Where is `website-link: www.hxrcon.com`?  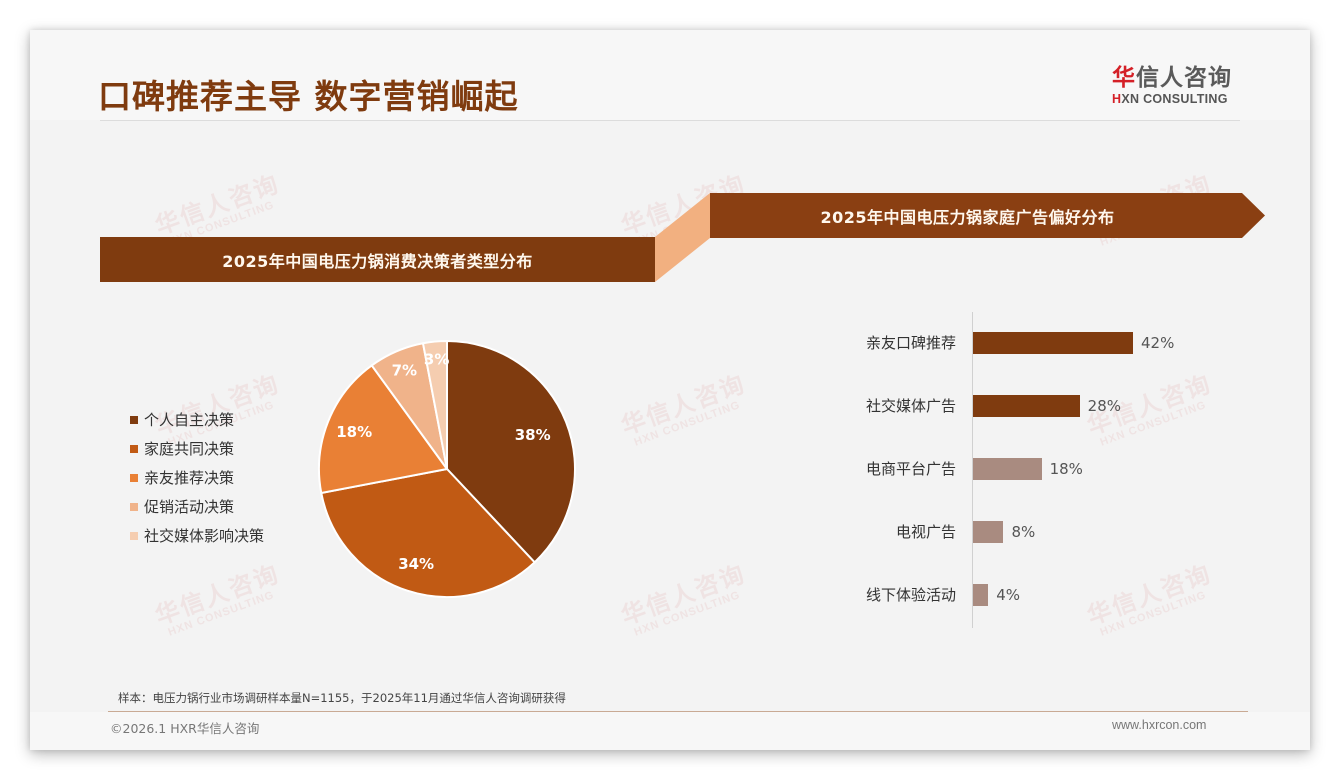
website-link: www.hxrcon.com is located at coordinates (1159, 725).